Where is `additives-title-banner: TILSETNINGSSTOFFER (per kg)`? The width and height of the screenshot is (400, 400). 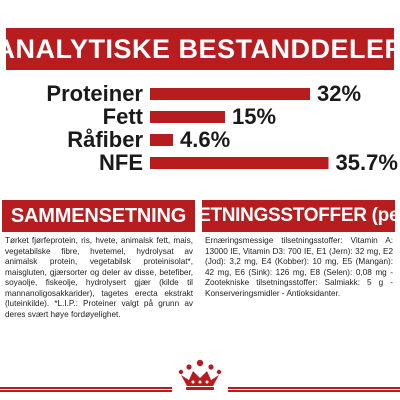
additives-title-banner: TILSETNINGSSTOFFER (per kg) is located at coordinates (298, 216).